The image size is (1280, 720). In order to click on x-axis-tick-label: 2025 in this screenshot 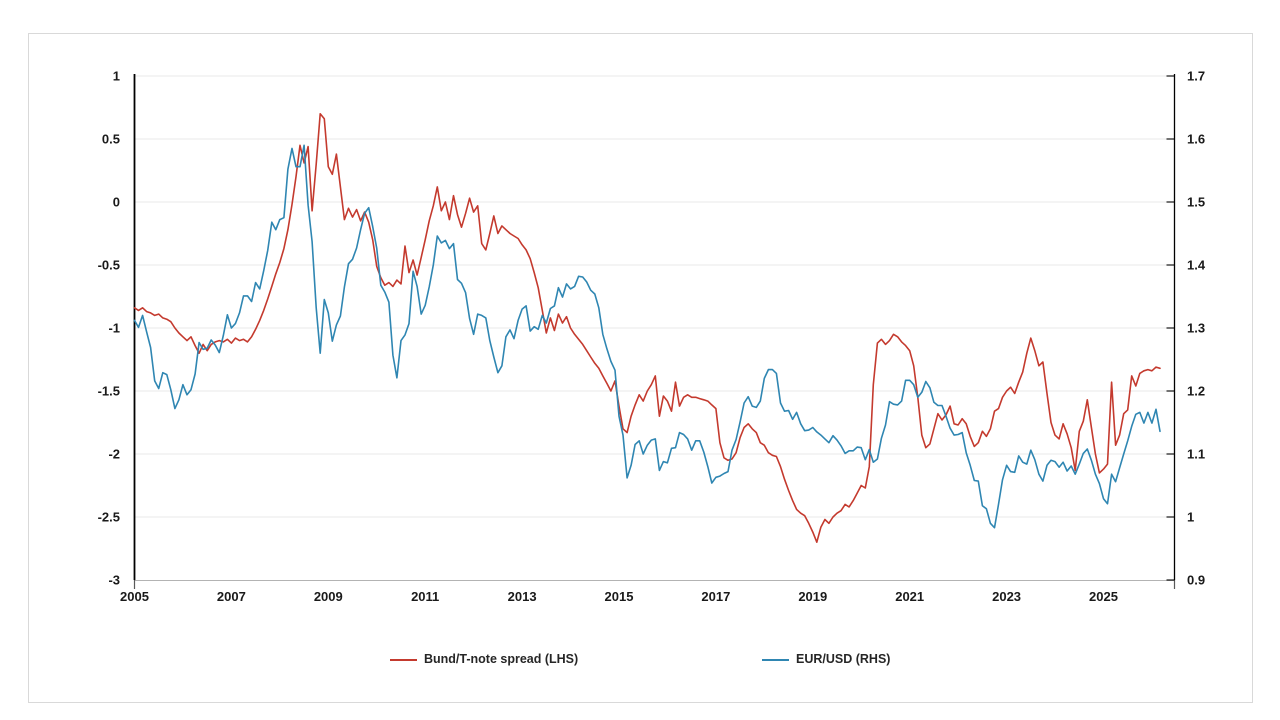, I will do `click(1103, 596)`.